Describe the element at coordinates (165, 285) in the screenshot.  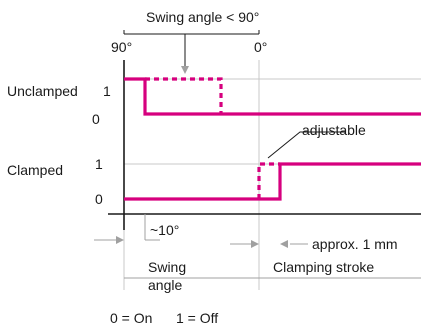
I see `swing-phase-label-line2: angle` at that location.